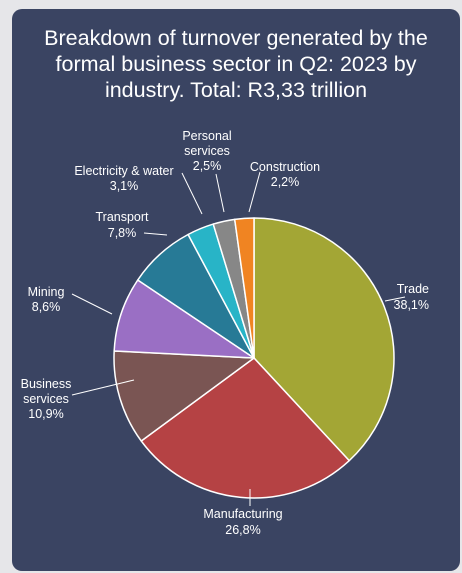 This screenshot has width=462, height=573. Describe the element at coordinates (46, 384) in the screenshot. I see `slice-name-label: Business` at that location.